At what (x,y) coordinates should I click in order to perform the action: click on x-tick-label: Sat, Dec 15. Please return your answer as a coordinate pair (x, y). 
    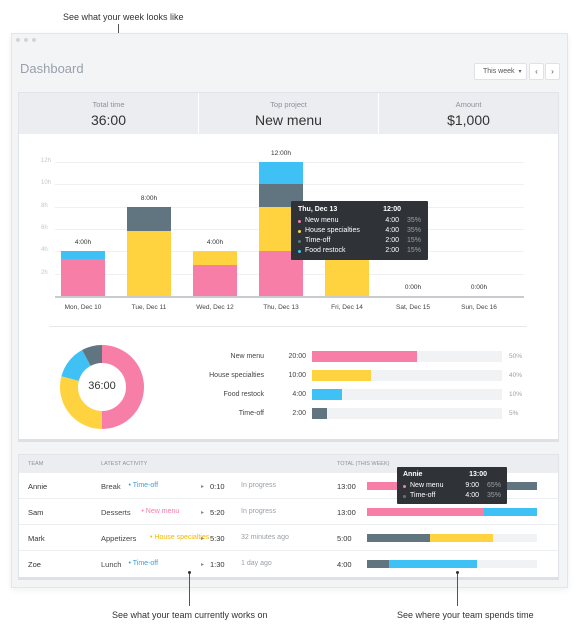
    Looking at the image, I should click on (413, 307).